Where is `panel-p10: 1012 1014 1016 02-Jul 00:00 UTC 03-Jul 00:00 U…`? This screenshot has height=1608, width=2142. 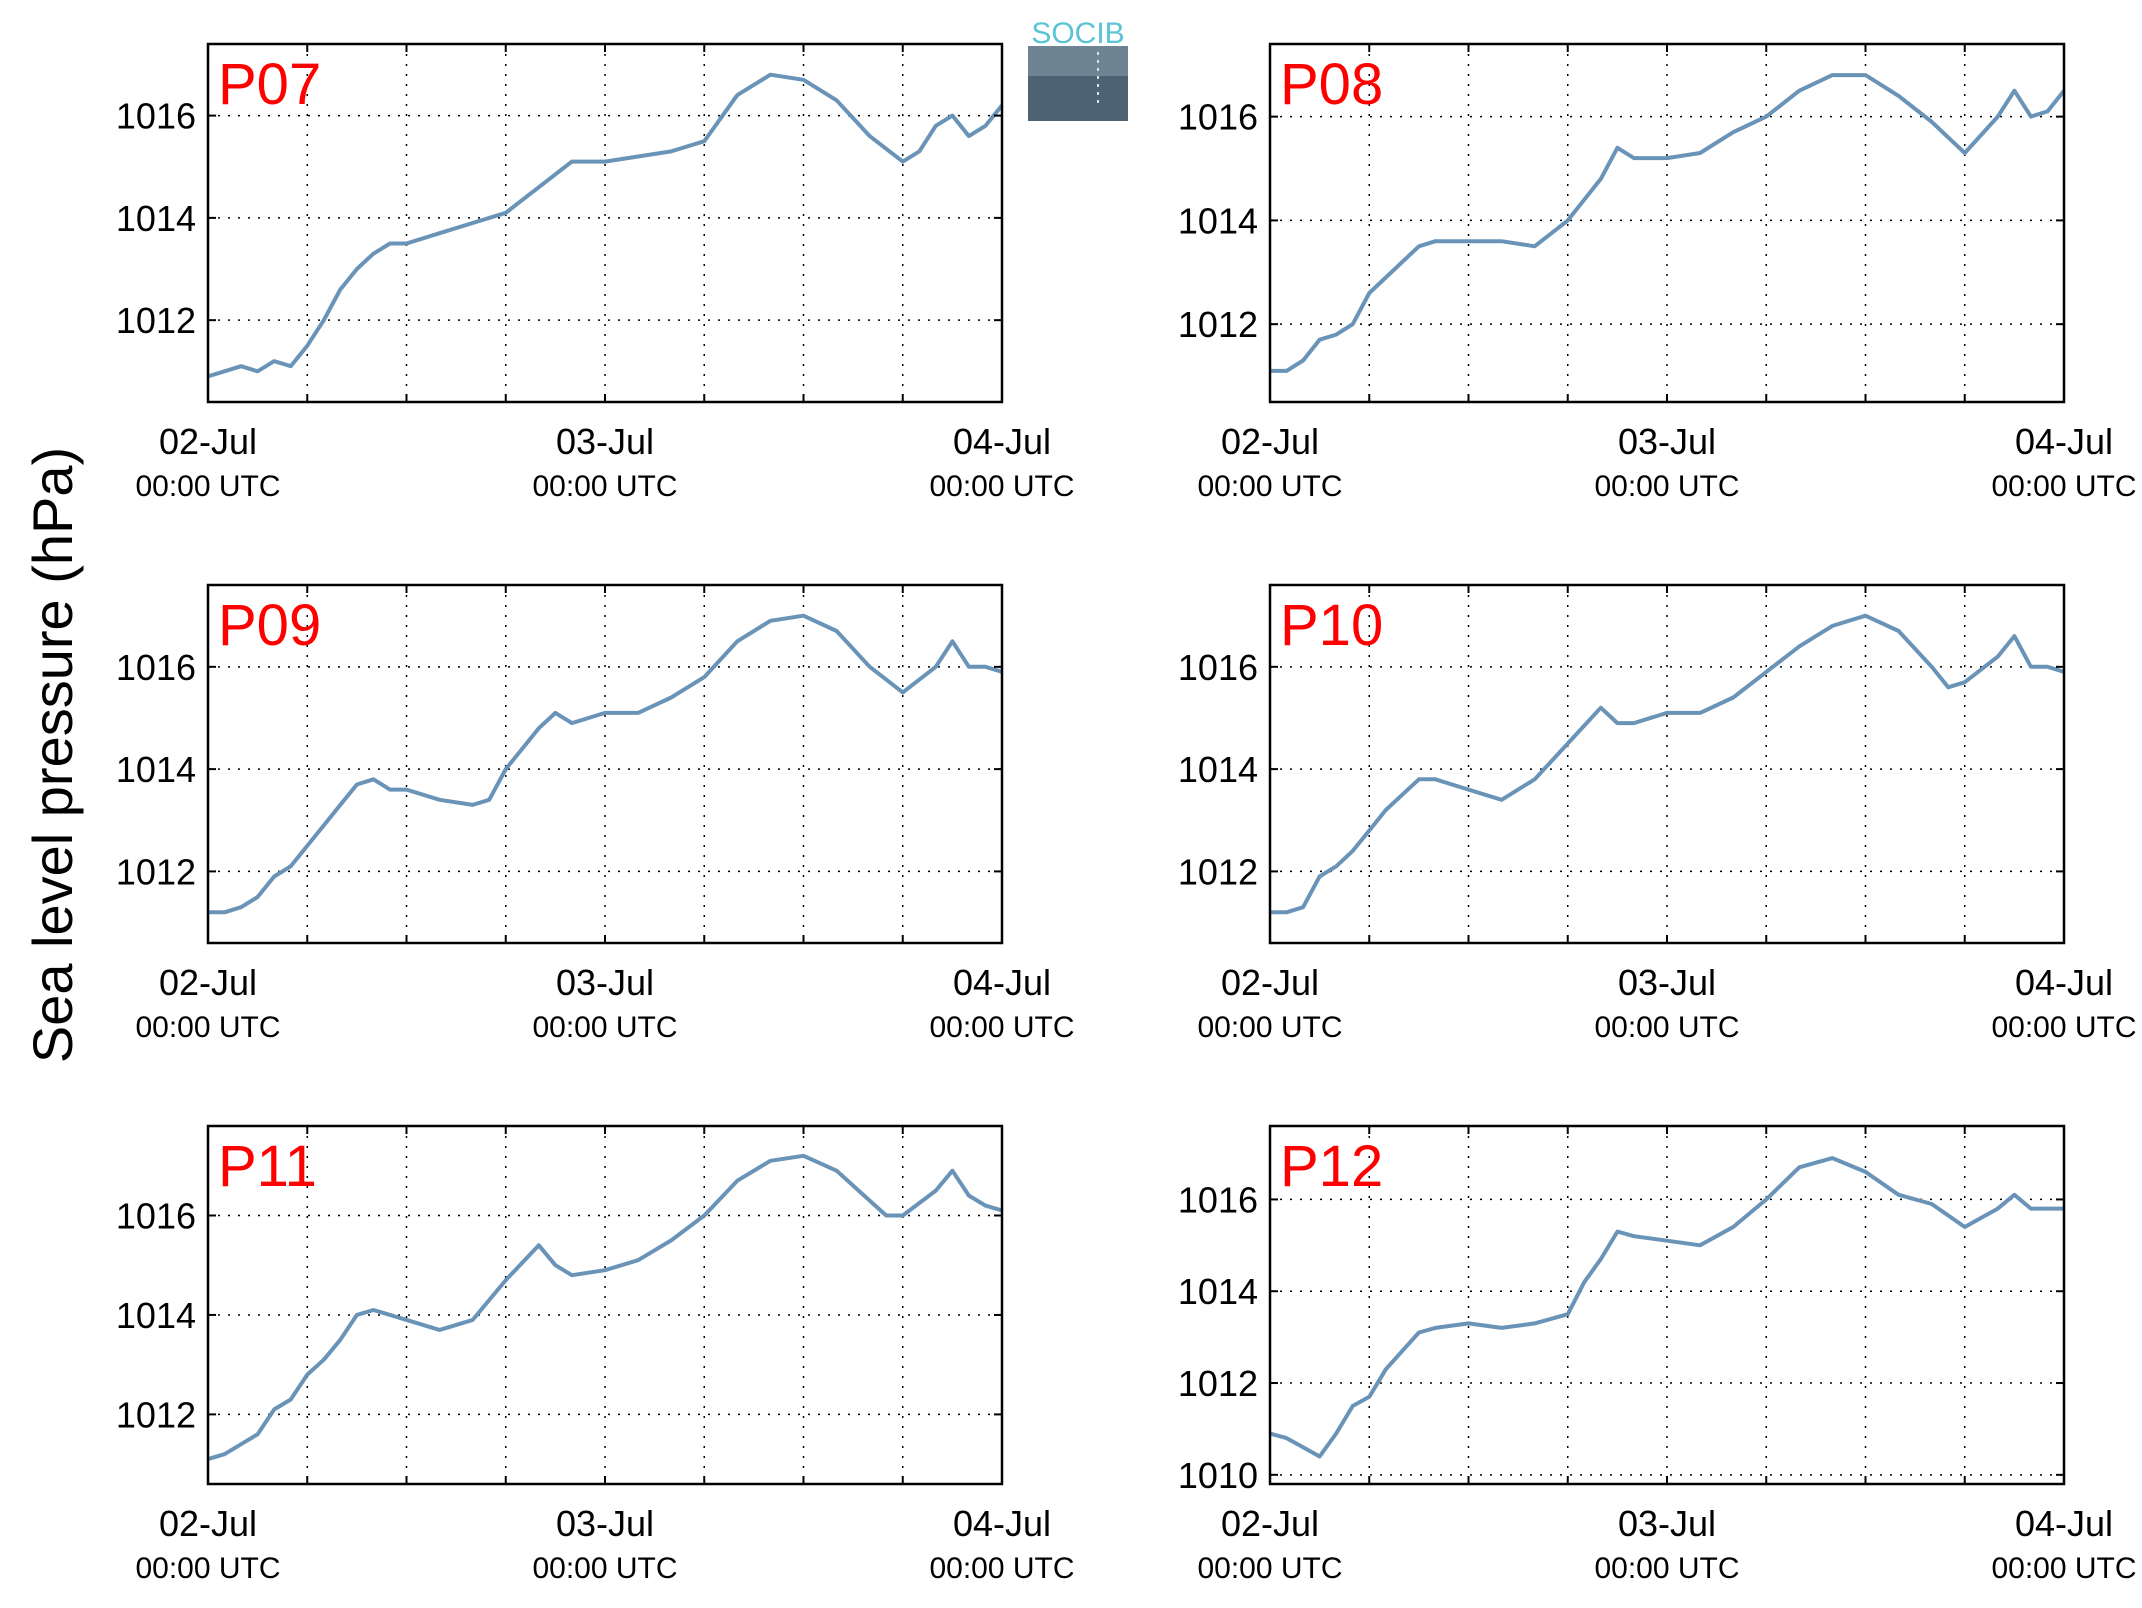
panel-p10: 1012 1014 1016 02-Jul 00:00 UTC 03-Jul 00:00 U… is located at coordinates (1657, 813).